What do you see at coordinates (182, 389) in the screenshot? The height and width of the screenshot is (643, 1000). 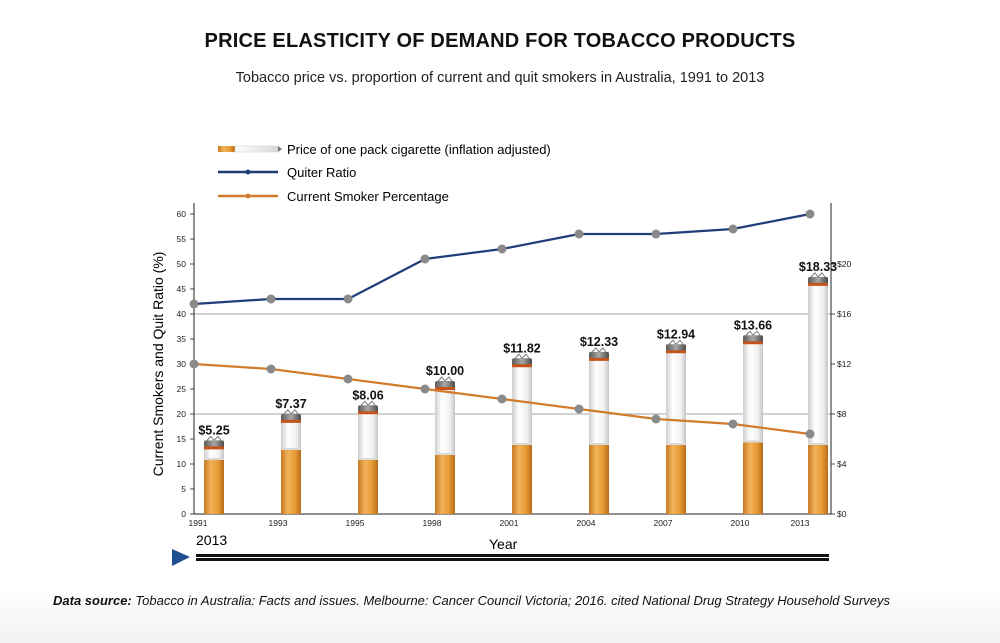 I see `y-tick-label-25: 25` at bounding box center [182, 389].